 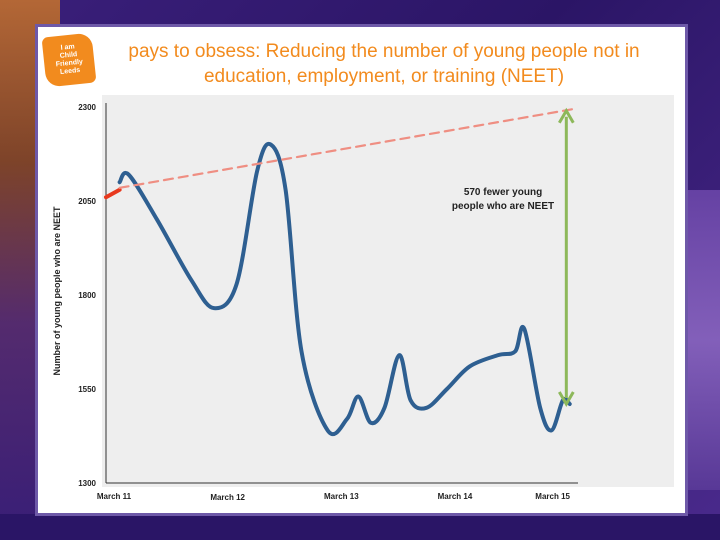 I want to click on y-tick-label-2300: 2300, so click(x=87, y=107).